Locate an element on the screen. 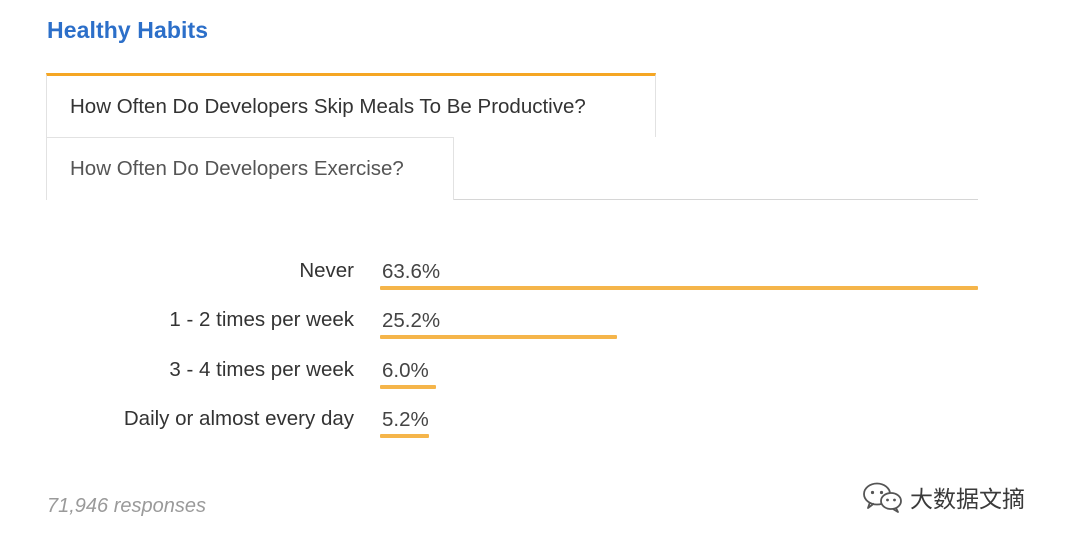 Image resolution: width=1080 pixels, height=543 pixels. tab-exercise: How Often Do Developers Exercise? is located at coordinates (250, 168).